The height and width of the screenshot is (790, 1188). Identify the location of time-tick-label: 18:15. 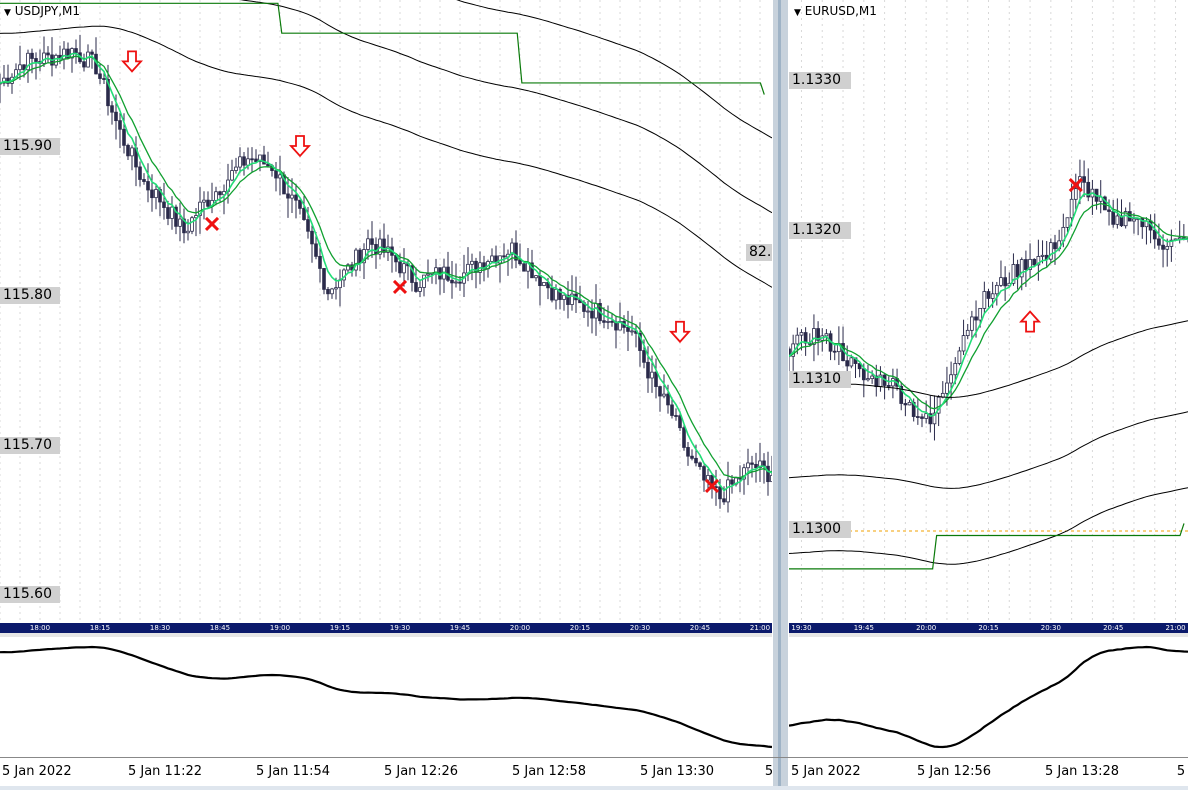
(100, 628).